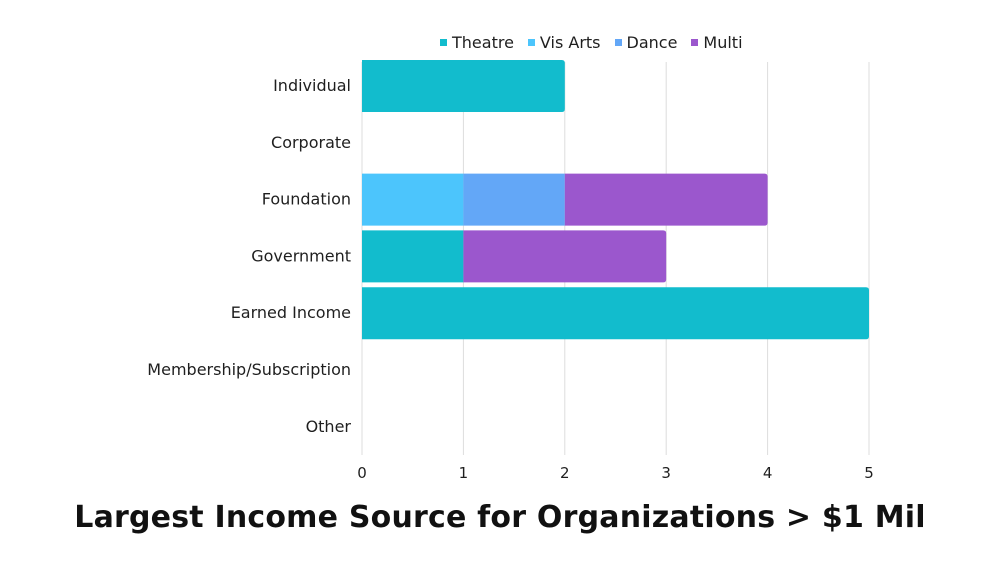  Describe the element at coordinates (464, 473) in the screenshot. I see `x-tick-label: 1` at that location.